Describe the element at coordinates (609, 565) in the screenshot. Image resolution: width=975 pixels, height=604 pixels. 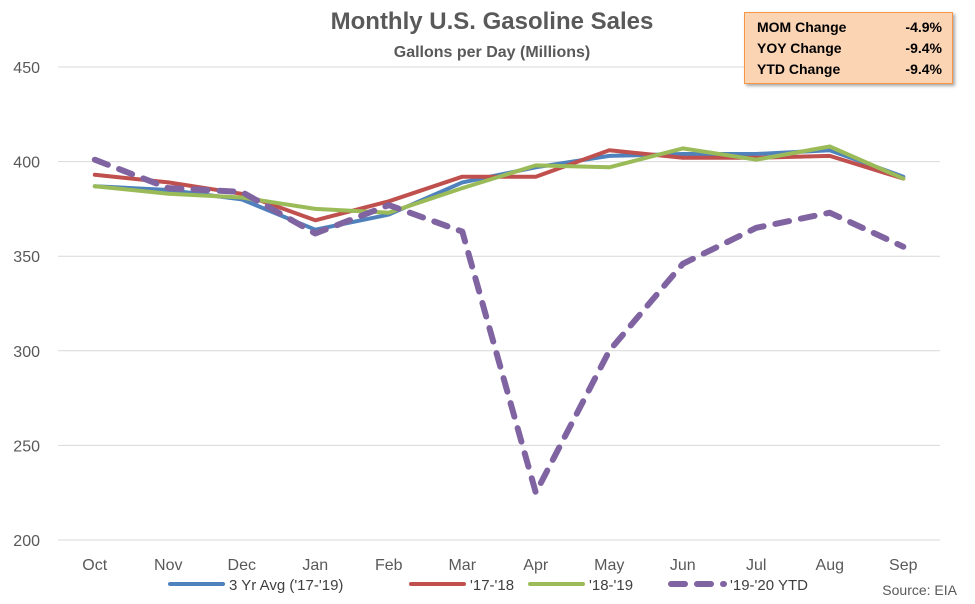
I see `x-tick-label: May` at that location.